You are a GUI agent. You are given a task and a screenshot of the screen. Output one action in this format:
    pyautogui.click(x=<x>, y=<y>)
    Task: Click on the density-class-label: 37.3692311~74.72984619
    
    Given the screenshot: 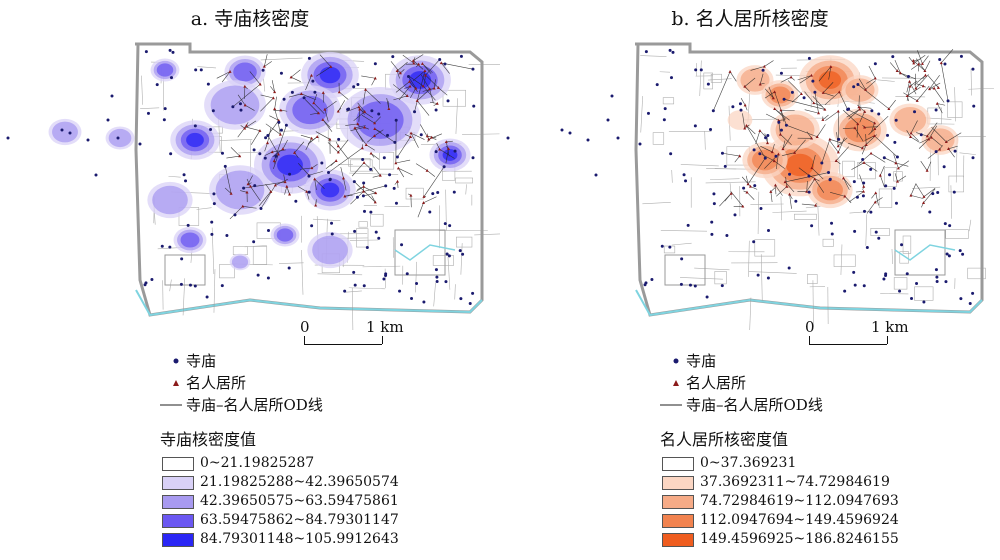 What is the action you would take?
    pyautogui.click(x=795, y=482)
    